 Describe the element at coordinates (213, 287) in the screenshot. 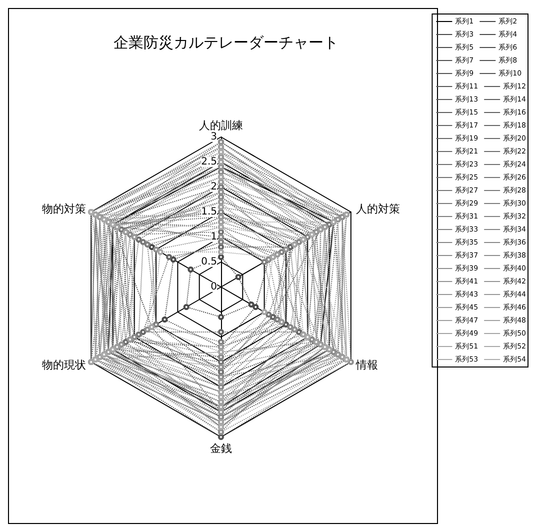

I see `y-tick-label: 0` at that location.